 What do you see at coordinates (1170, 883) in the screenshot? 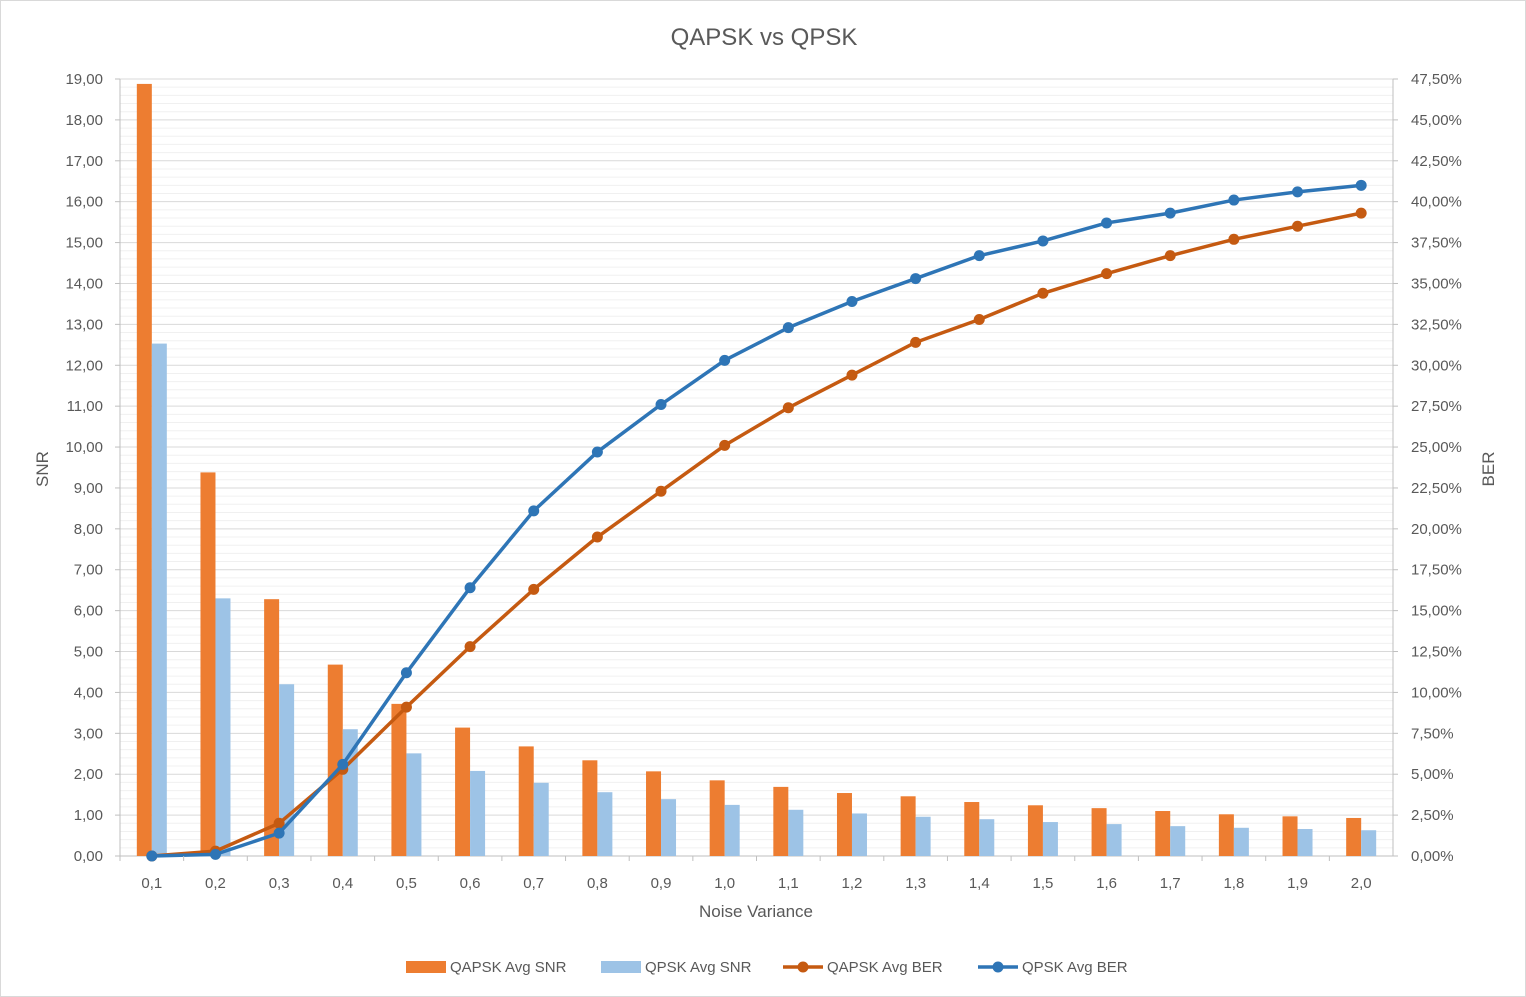
I see `x-tick-label: 1,7` at bounding box center [1170, 883].